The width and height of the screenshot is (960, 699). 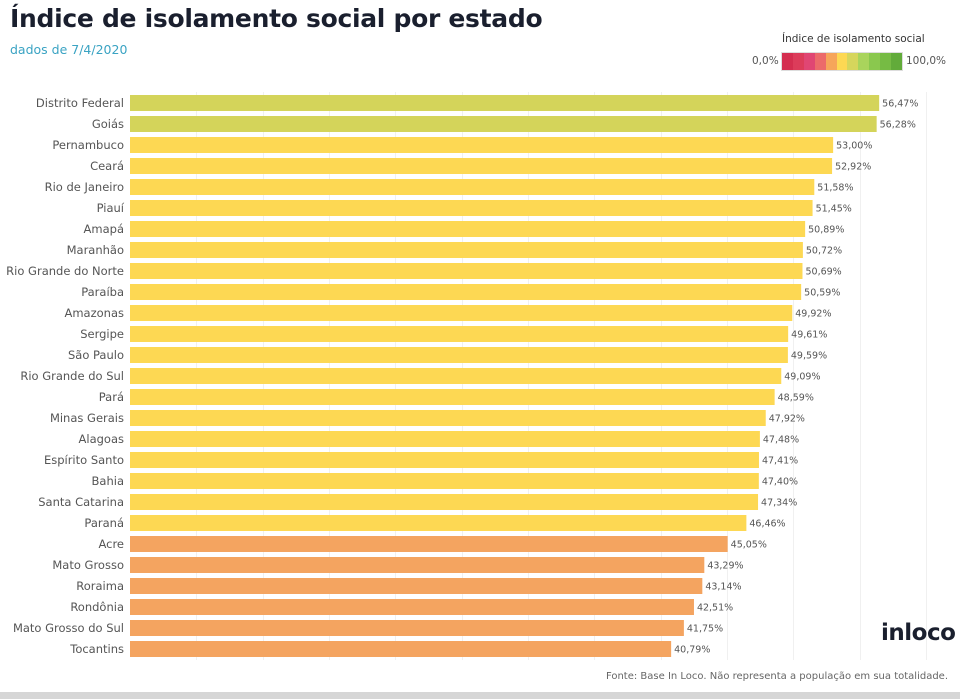 I want to click on value-label: 48,59%, so click(x=796, y=398).